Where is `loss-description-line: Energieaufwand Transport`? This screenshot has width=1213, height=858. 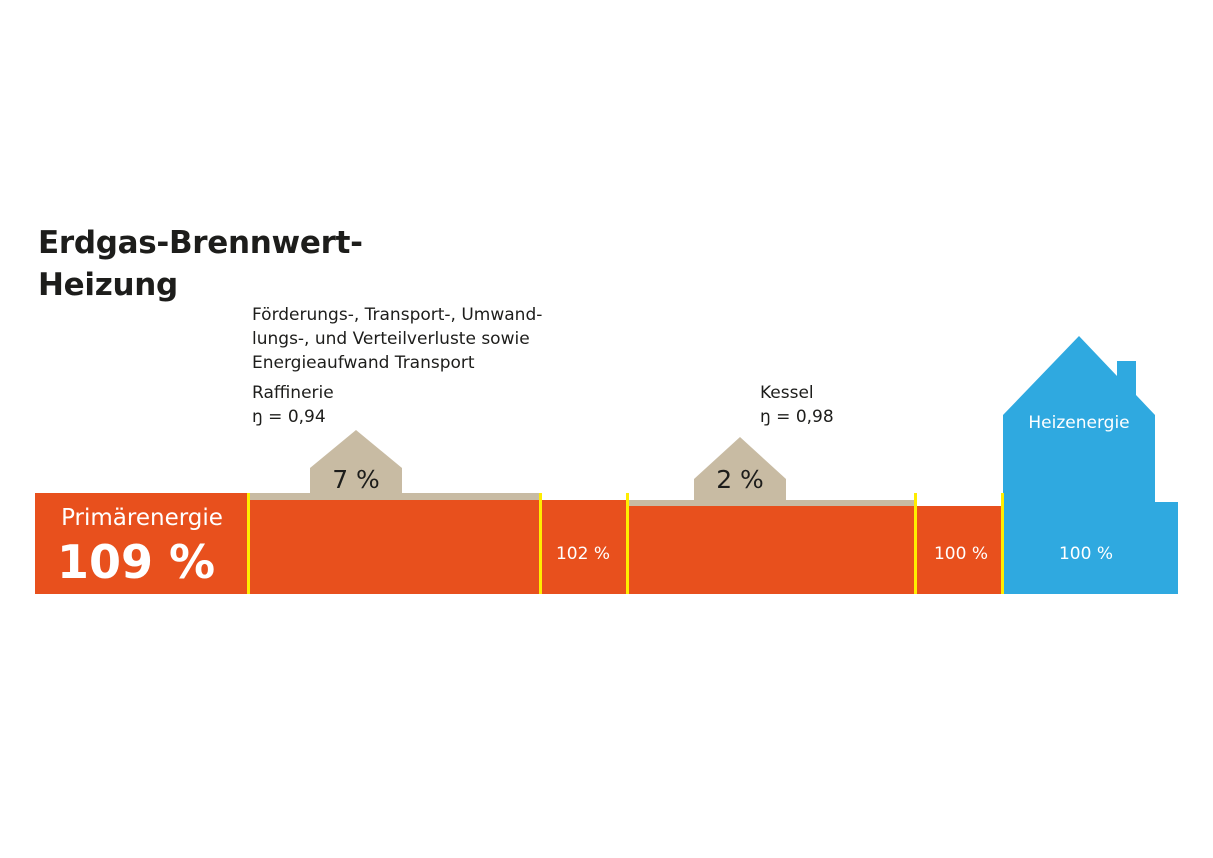
loss-description-line: Energieaufwand Transport is located at coordinates (363, 363).